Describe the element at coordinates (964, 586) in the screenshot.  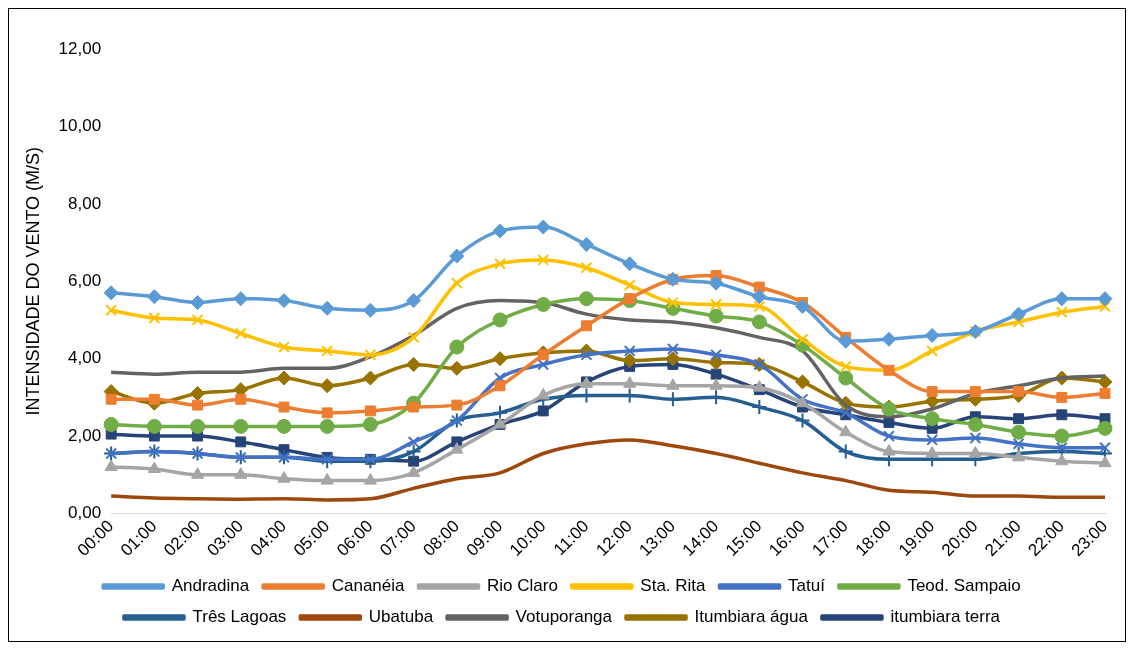
I see `legend-label: Teod. Sampaio` at that location.